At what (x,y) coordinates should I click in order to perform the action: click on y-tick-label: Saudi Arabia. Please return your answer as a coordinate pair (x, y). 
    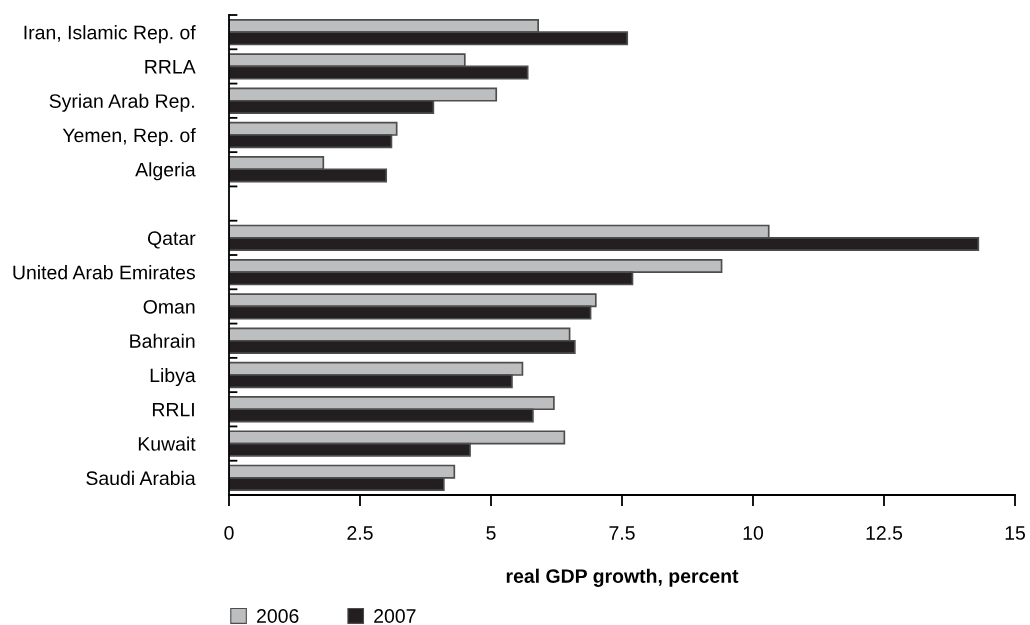
    Looking at the image, I should click on (141, 478).